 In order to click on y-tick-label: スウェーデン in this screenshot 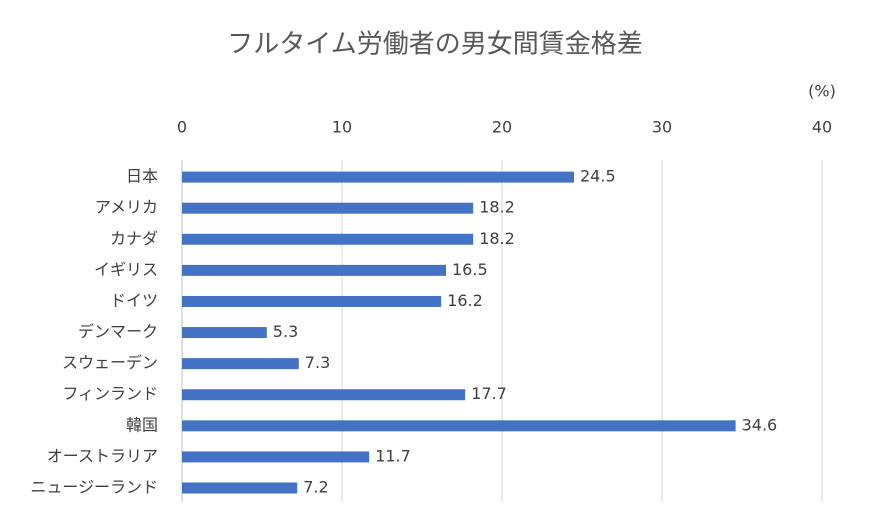, I will do `click(110, 362)`.